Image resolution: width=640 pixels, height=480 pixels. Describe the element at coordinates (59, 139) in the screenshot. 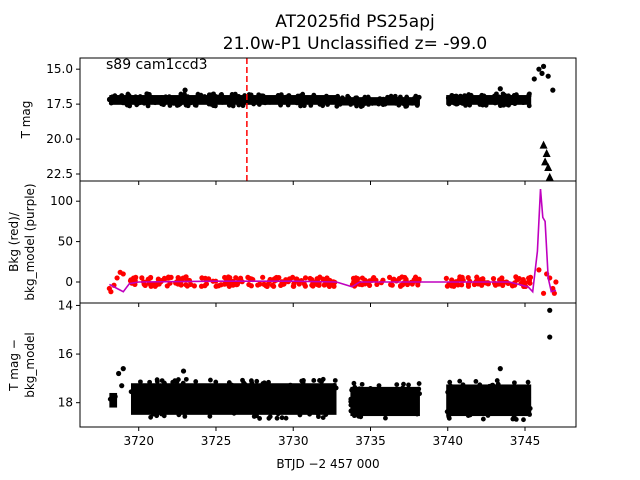

I see `y-tick-label: 20.0` at that location.